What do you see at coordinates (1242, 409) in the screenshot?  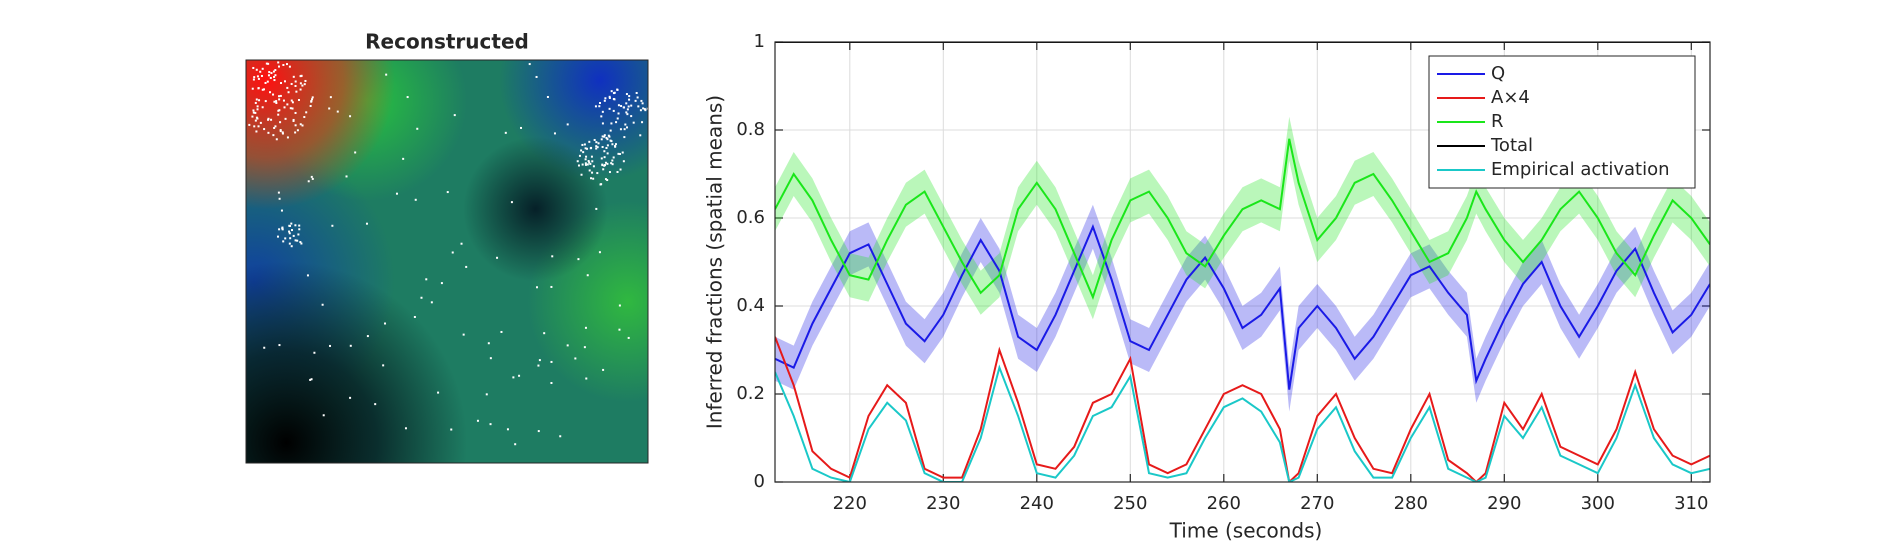 I see `series-line` at bounding box center [1242, 409].